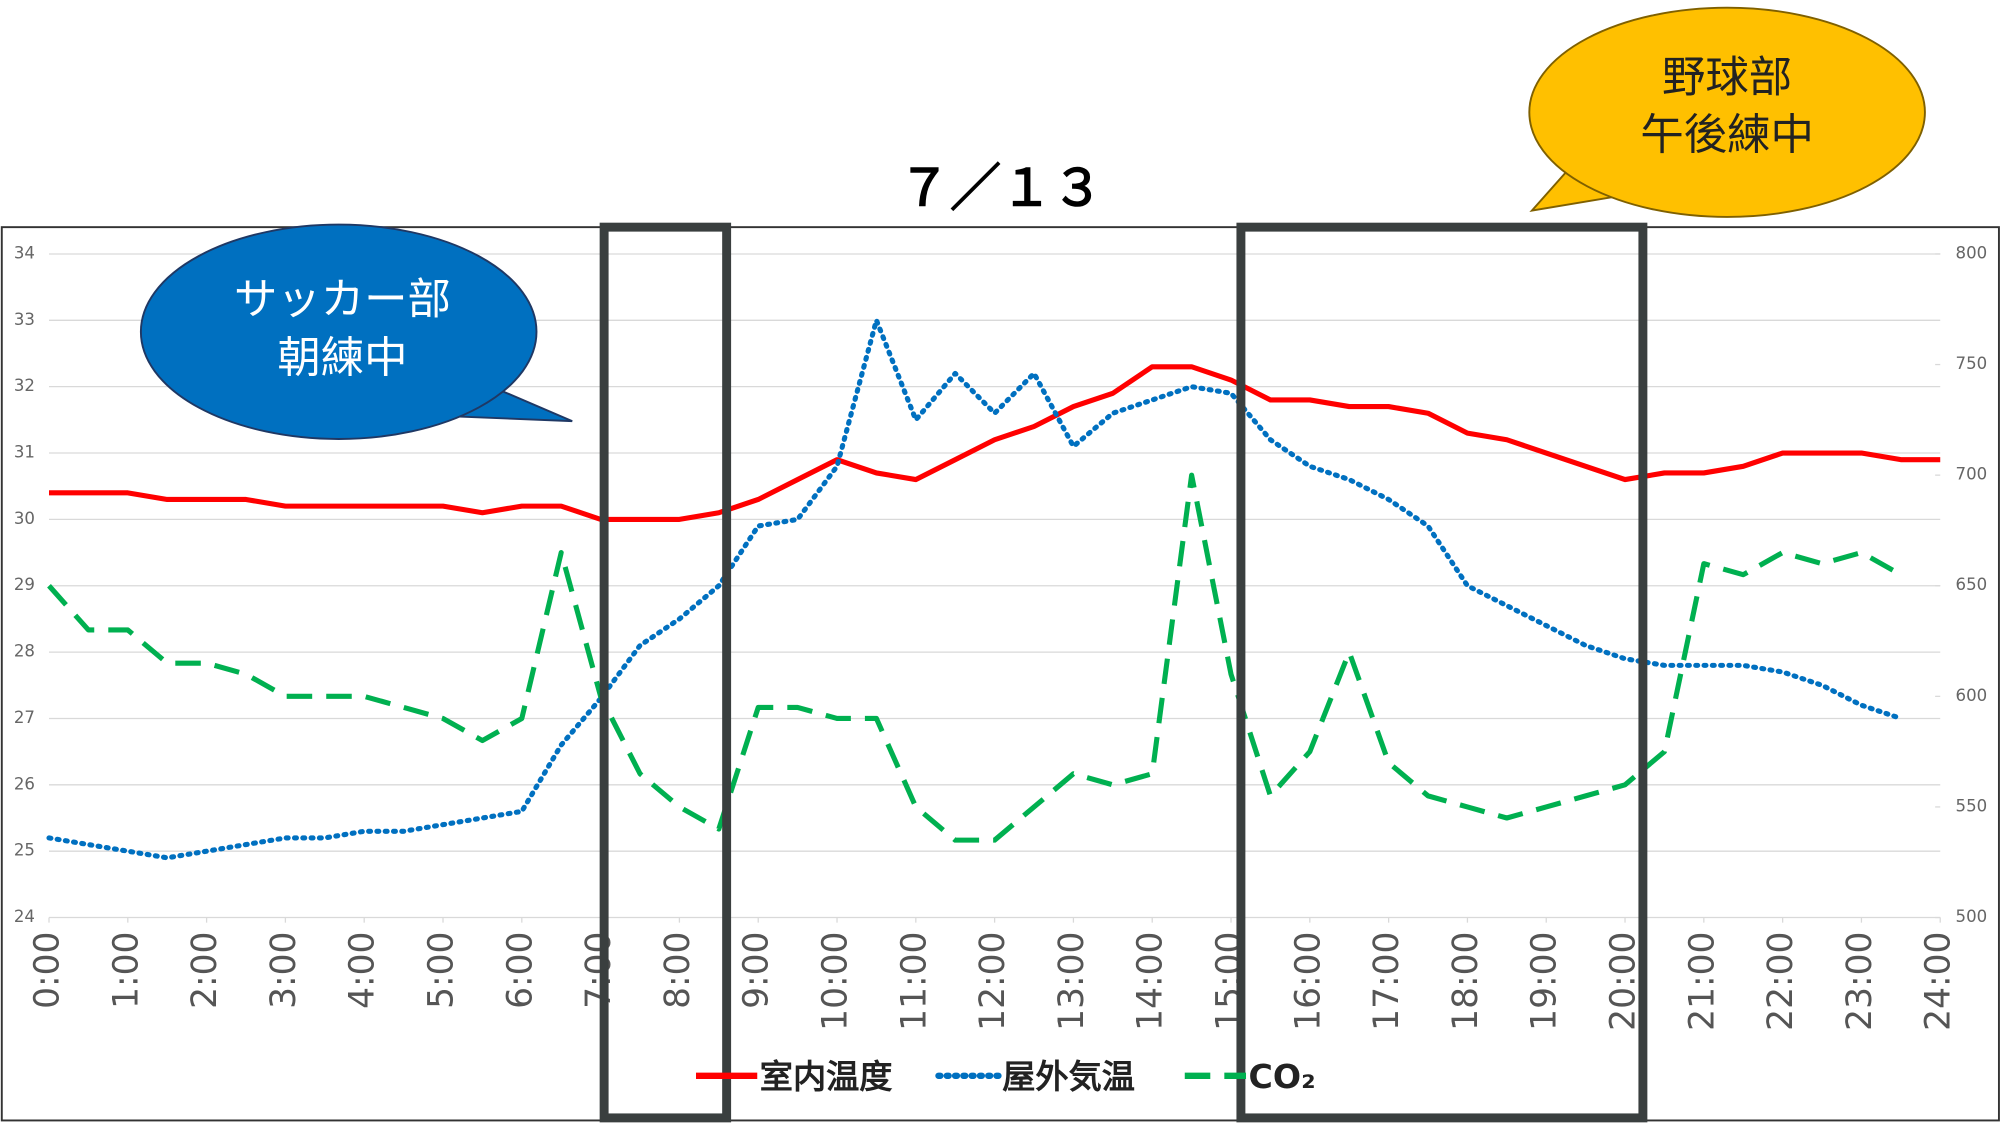 The image size is (2002, 1123). Describe the element at coordinates (757, 970) in the screenshot. I see `x-tick-label: 9:00` at that location.